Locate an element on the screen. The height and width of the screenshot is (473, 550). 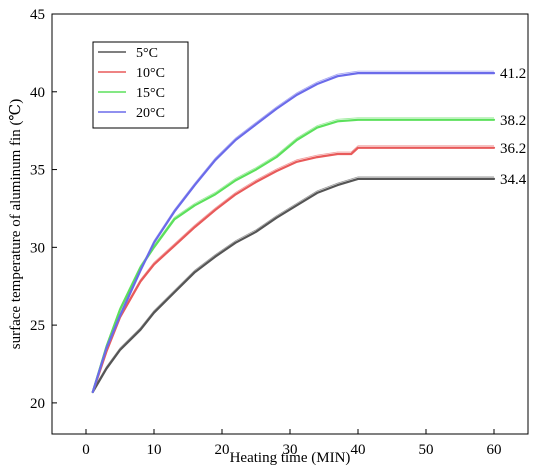
end-value-label: 36.2 is located at coordinates (513, 149).